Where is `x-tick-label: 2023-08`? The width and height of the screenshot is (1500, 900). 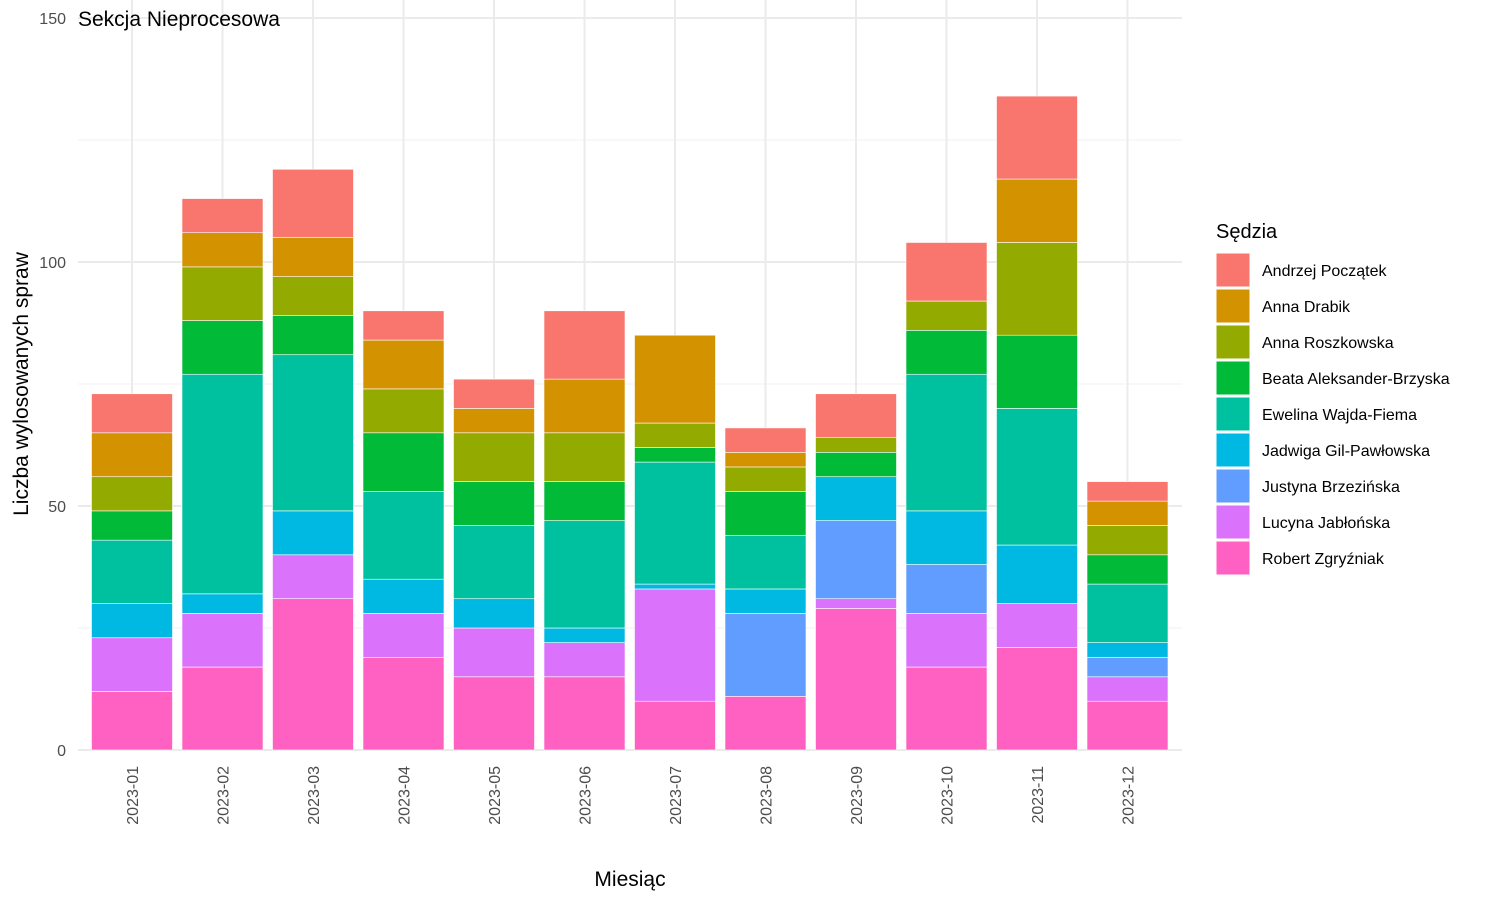
x-tick-label: 2023-08 is located at coordinates (767, 795).